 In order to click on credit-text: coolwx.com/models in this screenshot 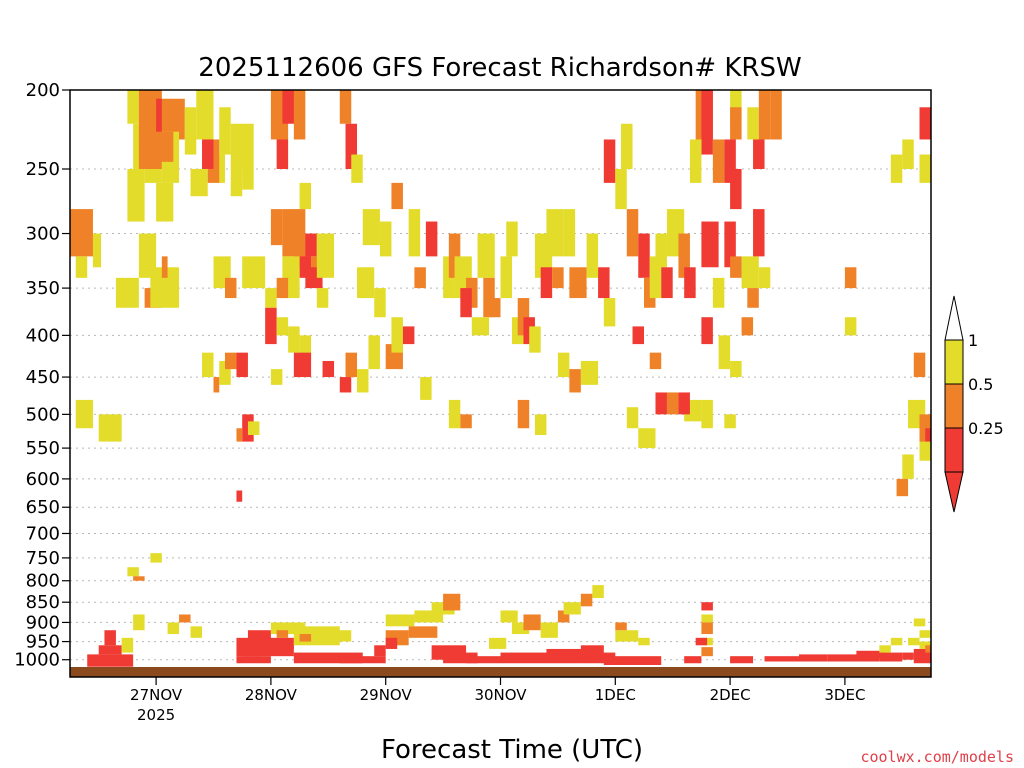, I will do `click(937, 757)`.